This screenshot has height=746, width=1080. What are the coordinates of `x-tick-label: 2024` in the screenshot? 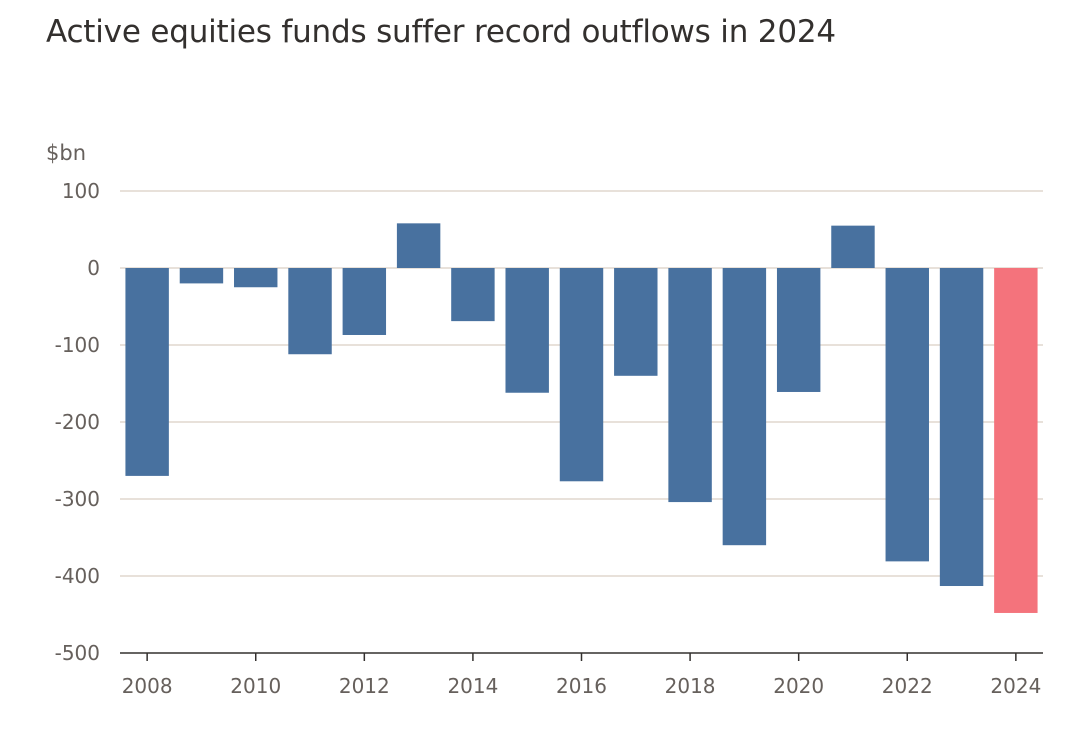 It's located at (1015, 686).